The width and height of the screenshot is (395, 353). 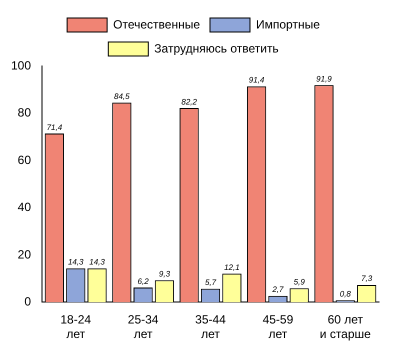 I want to click on data-label: 5,9, so click(x=300, y=281).